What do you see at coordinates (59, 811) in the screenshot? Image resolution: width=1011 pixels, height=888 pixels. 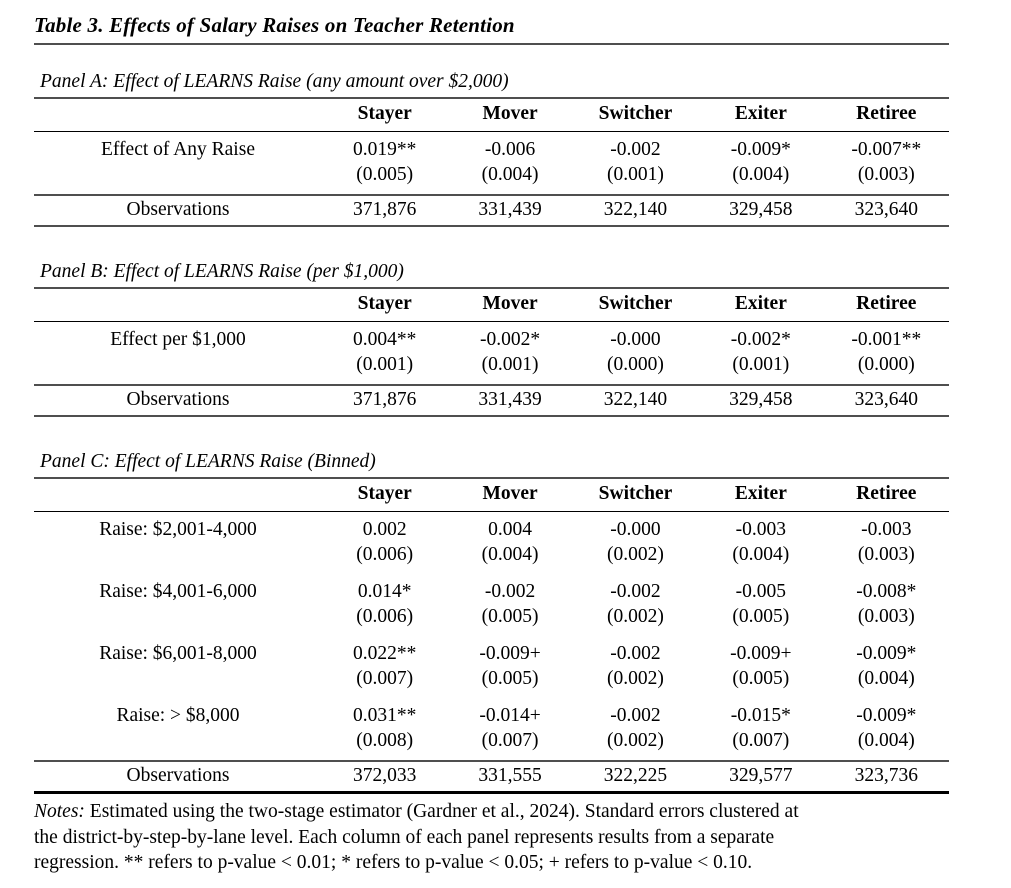 I see `notes-label: Notes:` at bounding box center [59, 811].